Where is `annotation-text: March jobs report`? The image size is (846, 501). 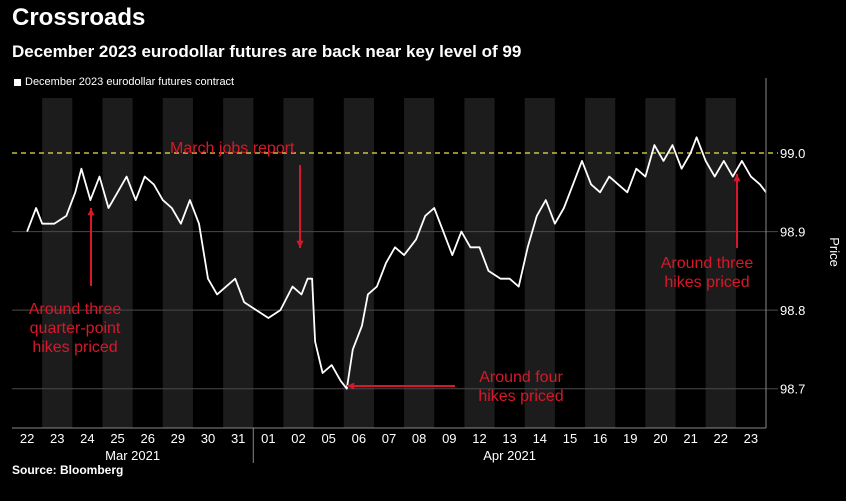
annotation-text: March jobs report is located at coordinates (232, 148).